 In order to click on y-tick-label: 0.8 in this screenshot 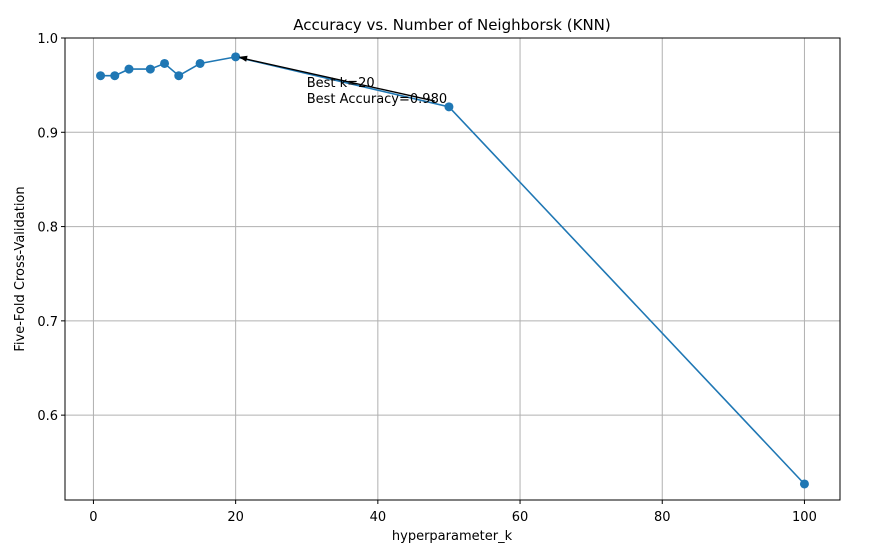, I will do `click(47, 228)`.